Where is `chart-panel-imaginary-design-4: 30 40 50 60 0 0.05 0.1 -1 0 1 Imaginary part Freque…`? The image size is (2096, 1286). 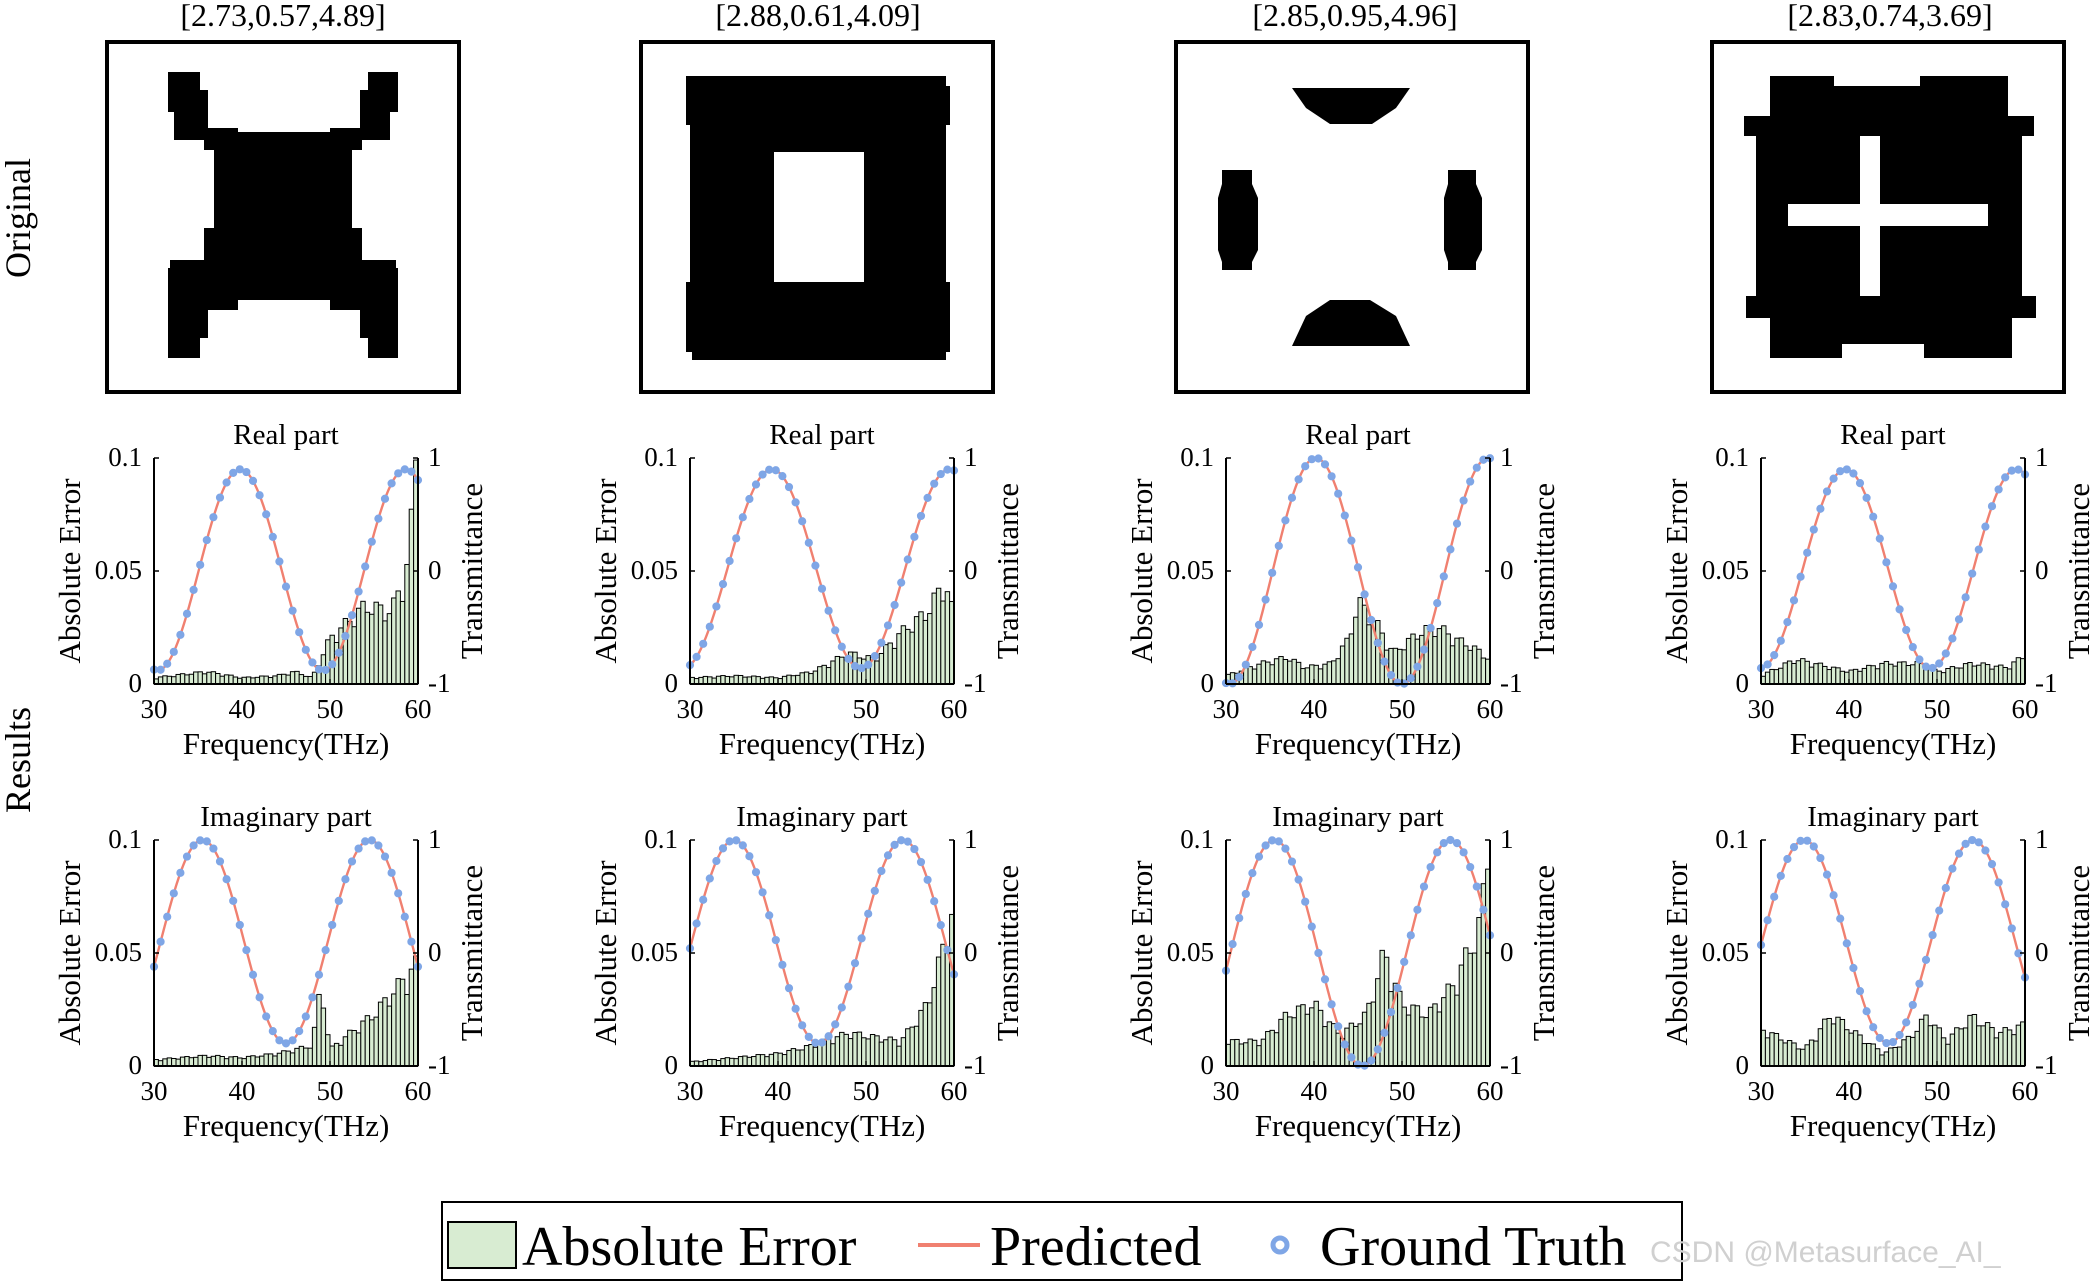 chart-panel-imaginary-design-4: 30 40 50 60 0 0.05 0.1 -1 0 1 Imaginary part Freque… is located at coordinates (1877, 972).